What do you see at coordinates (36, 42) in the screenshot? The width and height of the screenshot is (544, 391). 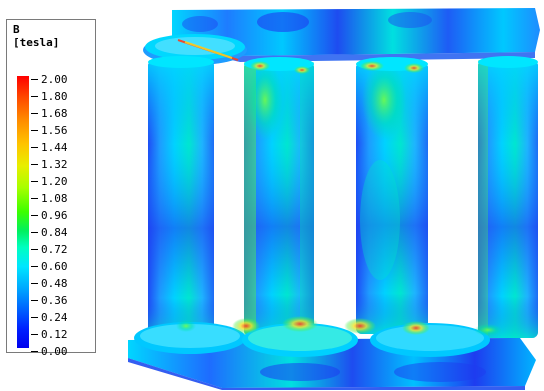 I see `legend-unit: [tesla]` at bounding box center [36, 42].